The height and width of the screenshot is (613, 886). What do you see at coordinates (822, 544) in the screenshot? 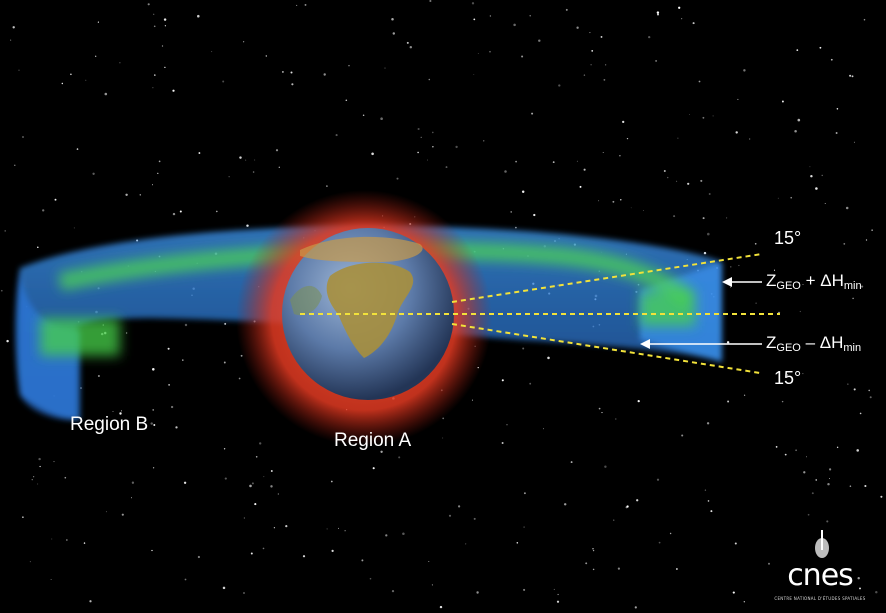
I see `cnes-logo-mark` at bounding box center [822, 544].